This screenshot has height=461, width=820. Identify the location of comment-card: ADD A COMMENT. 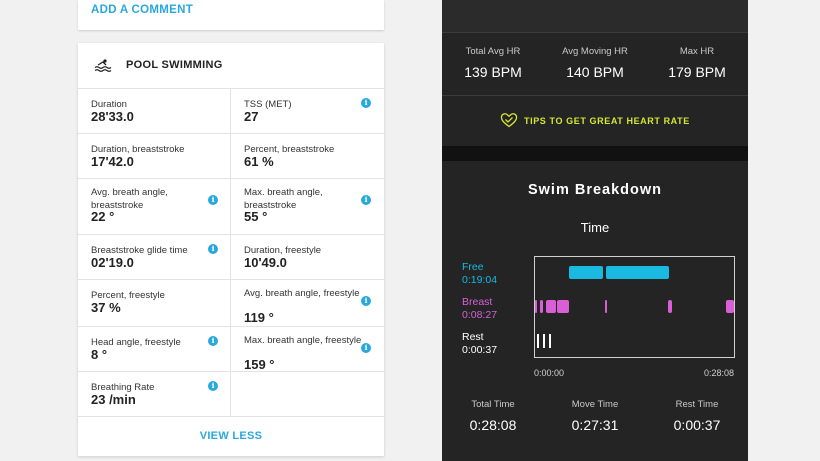
(231, 15).